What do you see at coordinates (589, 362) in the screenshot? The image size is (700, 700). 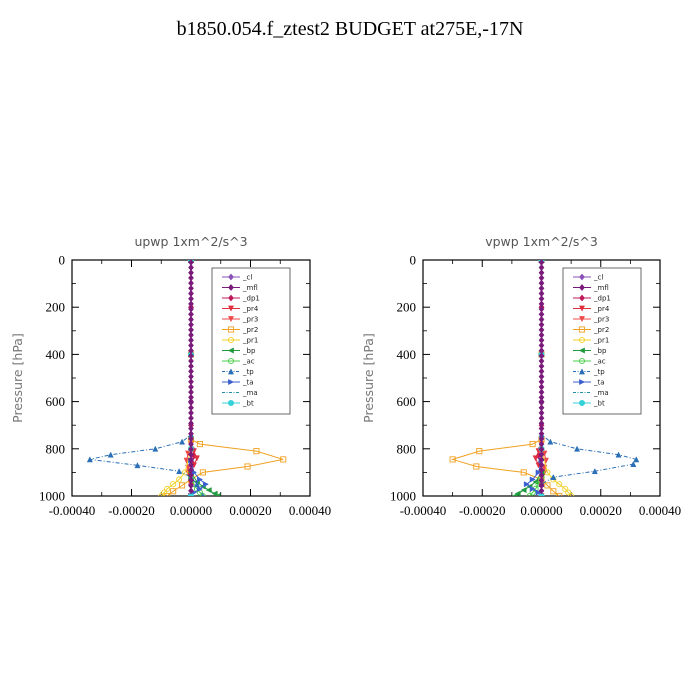 I see `legend-entry: _ac` at bounding box center [589, 362].